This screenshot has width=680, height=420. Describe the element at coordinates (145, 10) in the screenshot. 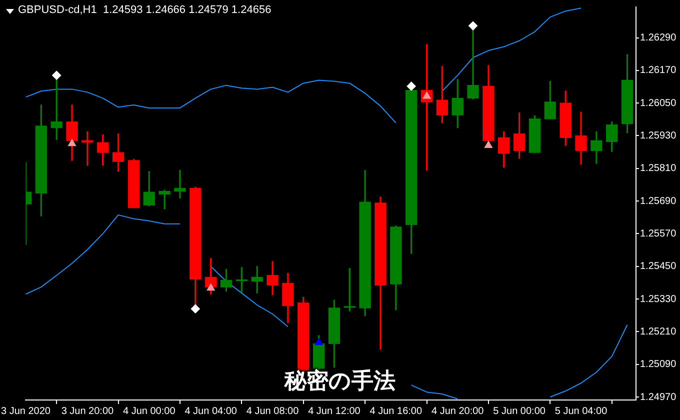

I see `chart-title: GBPUSD-cd,H1 1.24593 1.24666 1.24579 1.24656` at that location.